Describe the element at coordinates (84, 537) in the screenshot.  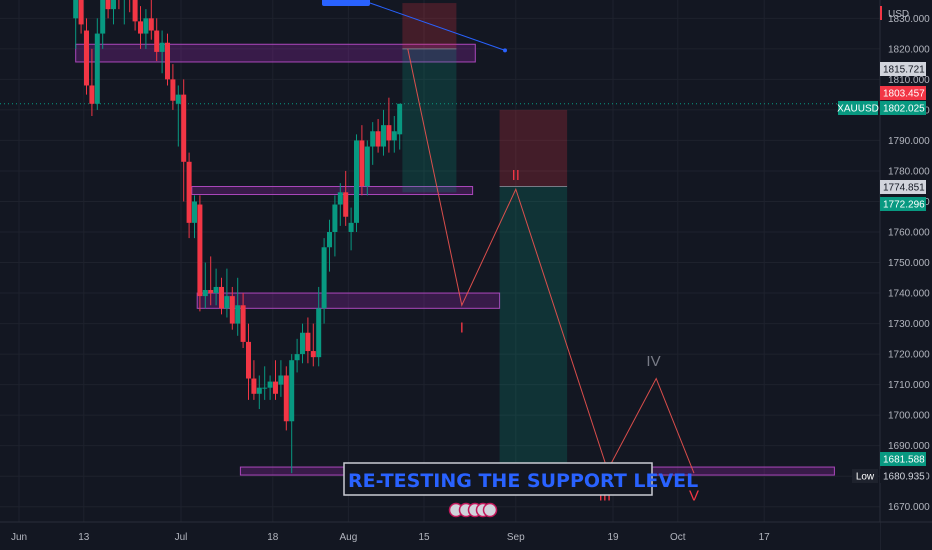
I see `x-tick-label: 13` at that location.